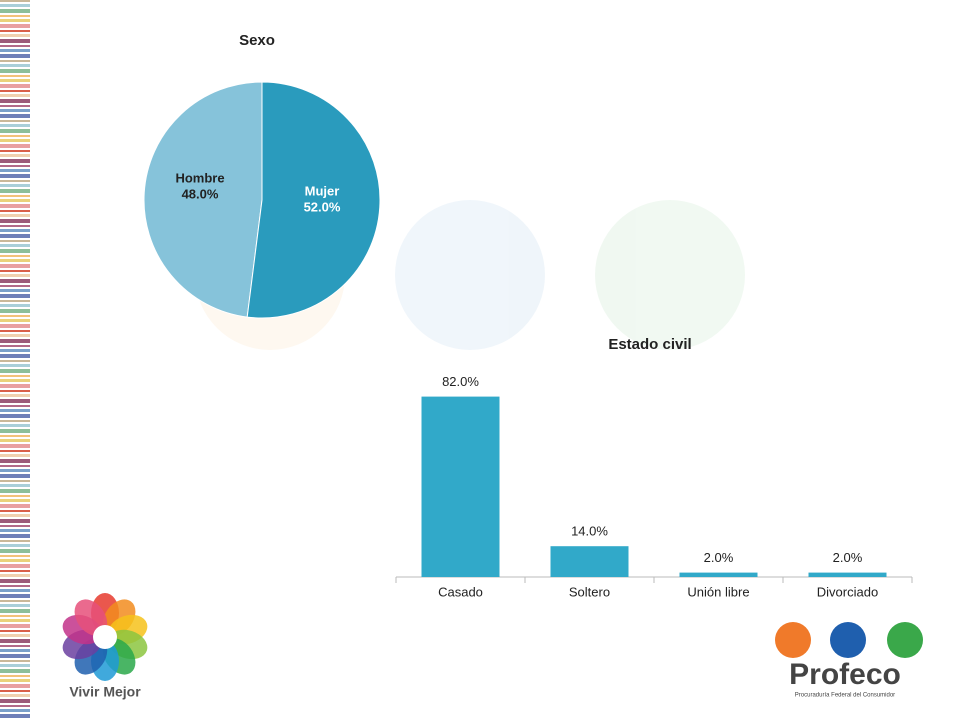 The image size is (960, 720). I want to click on logo-subtitle: Procuraduría Federal del Consumidor, so click(845, 696).